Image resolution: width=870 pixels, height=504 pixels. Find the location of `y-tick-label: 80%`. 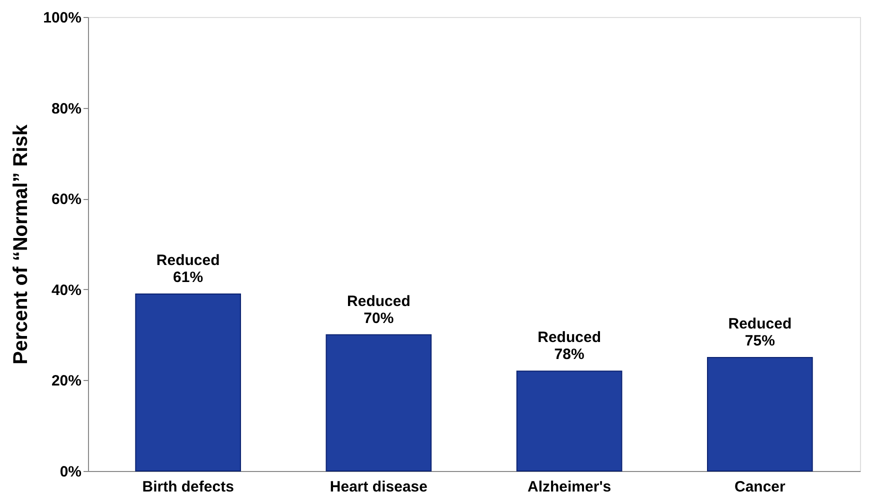

y-tick-label: 80% is located at coordinates (66, 109).